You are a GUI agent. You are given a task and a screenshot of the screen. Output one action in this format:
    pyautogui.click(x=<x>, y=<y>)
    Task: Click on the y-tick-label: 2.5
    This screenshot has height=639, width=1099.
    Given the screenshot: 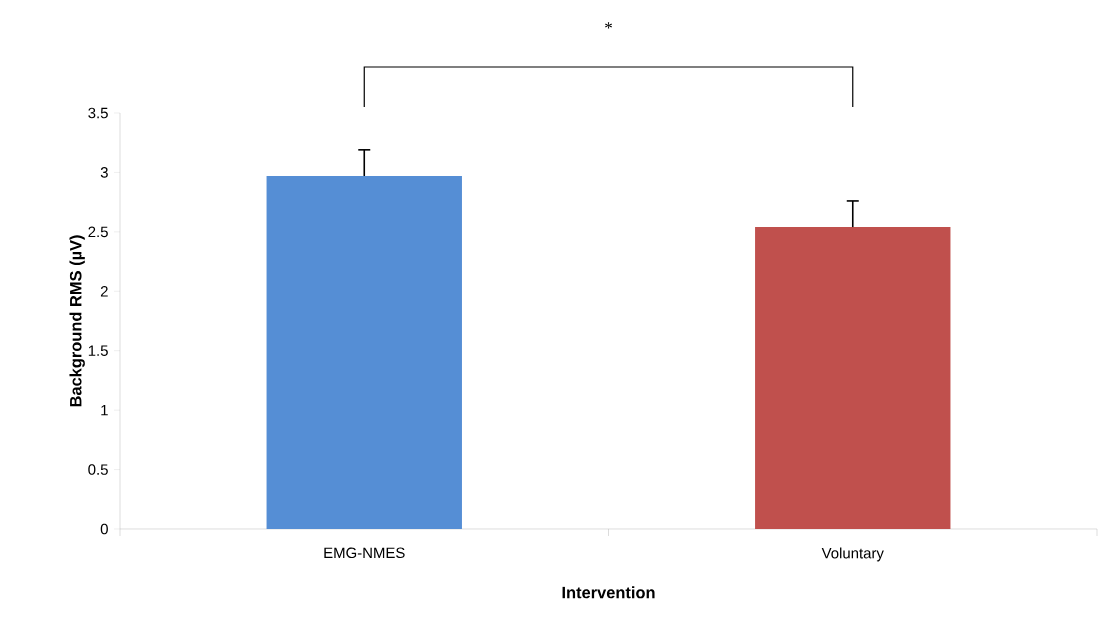 What is the action you would take?
    pyautogui.click(x=98, y=232)
    